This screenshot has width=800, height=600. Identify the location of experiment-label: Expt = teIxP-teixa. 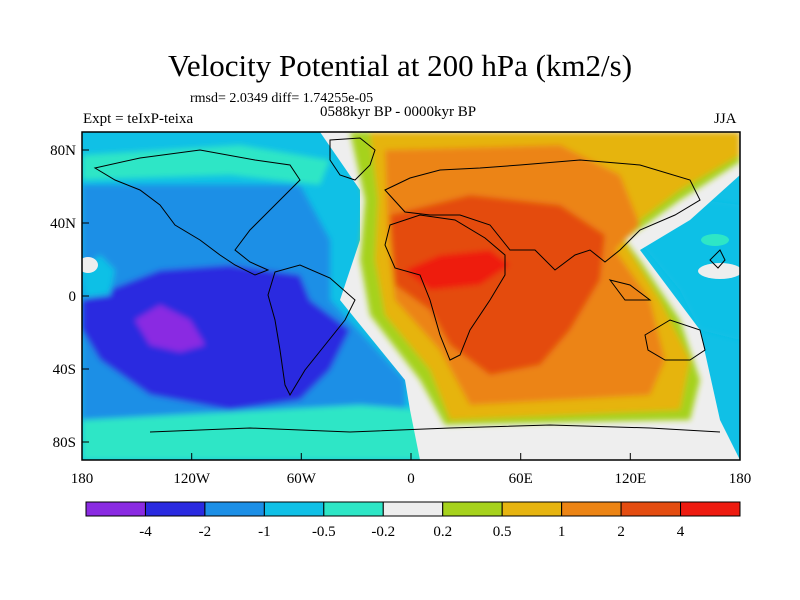
(138, 119).